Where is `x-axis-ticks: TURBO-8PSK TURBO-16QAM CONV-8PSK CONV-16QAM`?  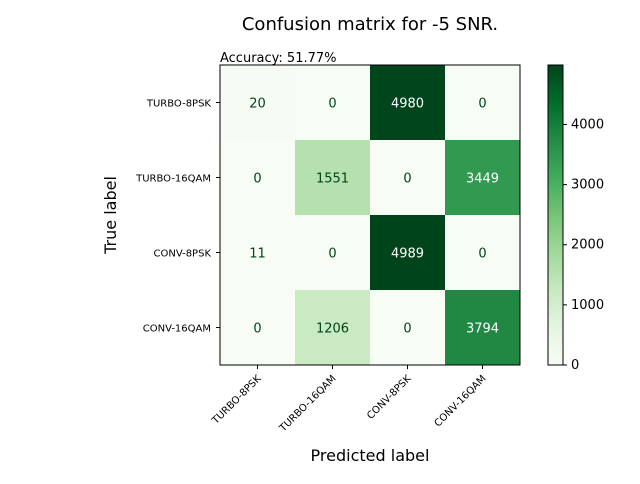
x-axis-ticks: TURBO-8PSK TURBO-16QAM CONV-8PSK CONV-16QAM is located at coordinates (349, 400).